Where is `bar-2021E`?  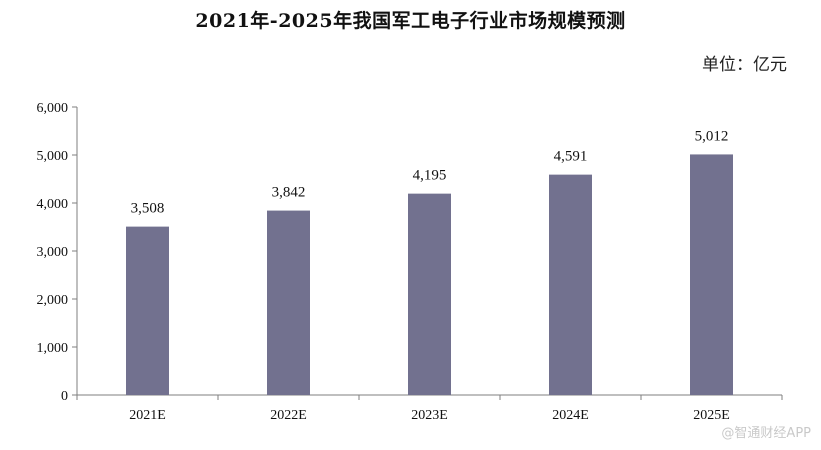
bar-2021E is located at coordinates (147, 310).